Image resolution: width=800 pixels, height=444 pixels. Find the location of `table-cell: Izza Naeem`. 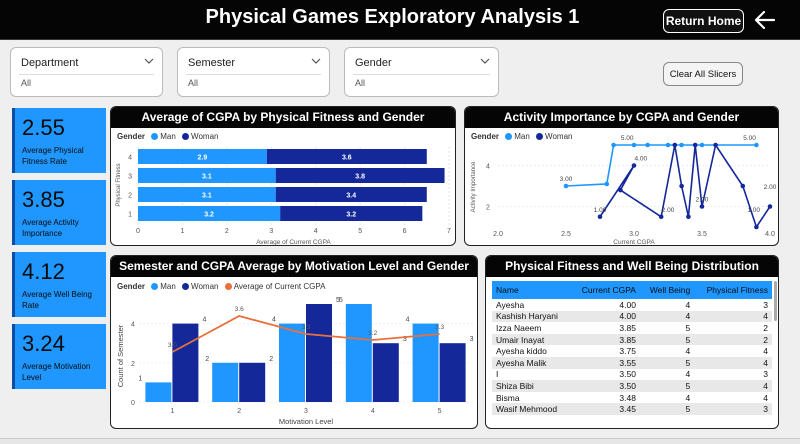

table-cell: Izza Naeem is located at coordinates (519, 327).